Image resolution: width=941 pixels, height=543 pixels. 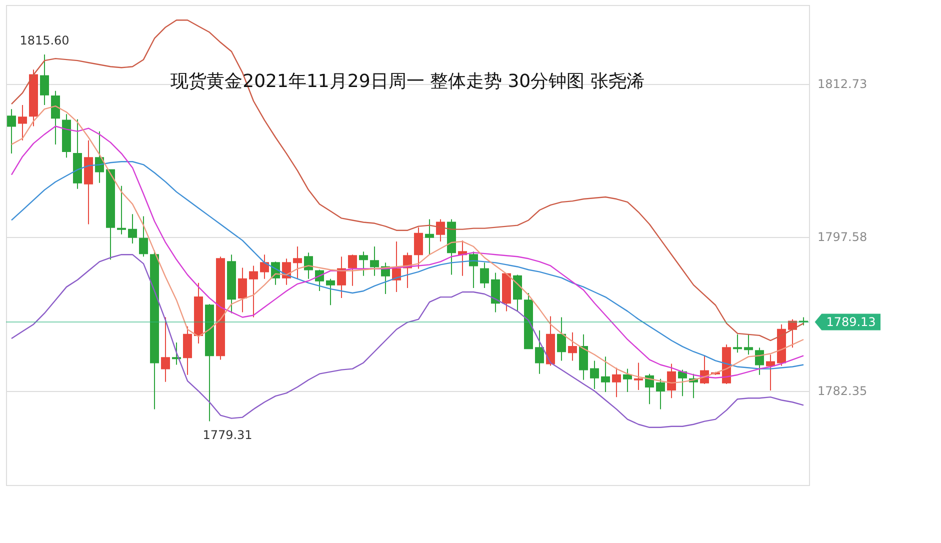 I want to click on annotation: 1779.31, so click(x=227, y=435).